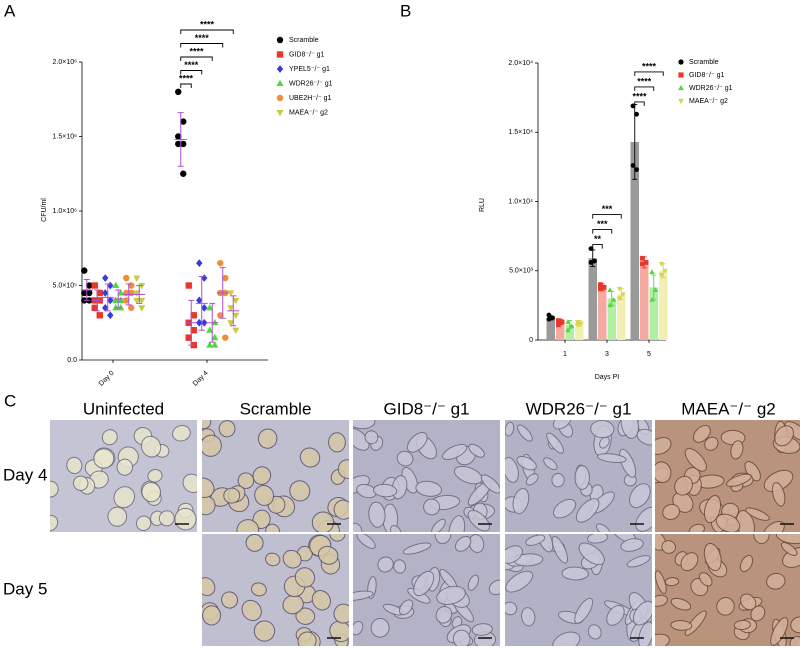 This screenshot has width=800, height=649. Describe the element at coordinates (10, 400) in the screenshot. I see `panel-letter: C` at that location.